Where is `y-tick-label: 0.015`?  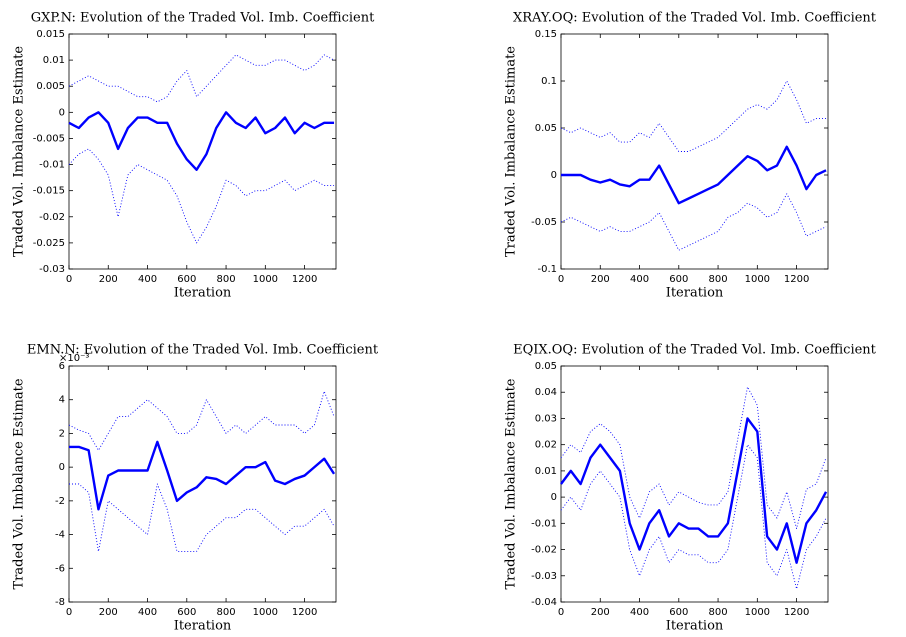
y-tick-label: 0.015 is located at coordinates (50, 34).